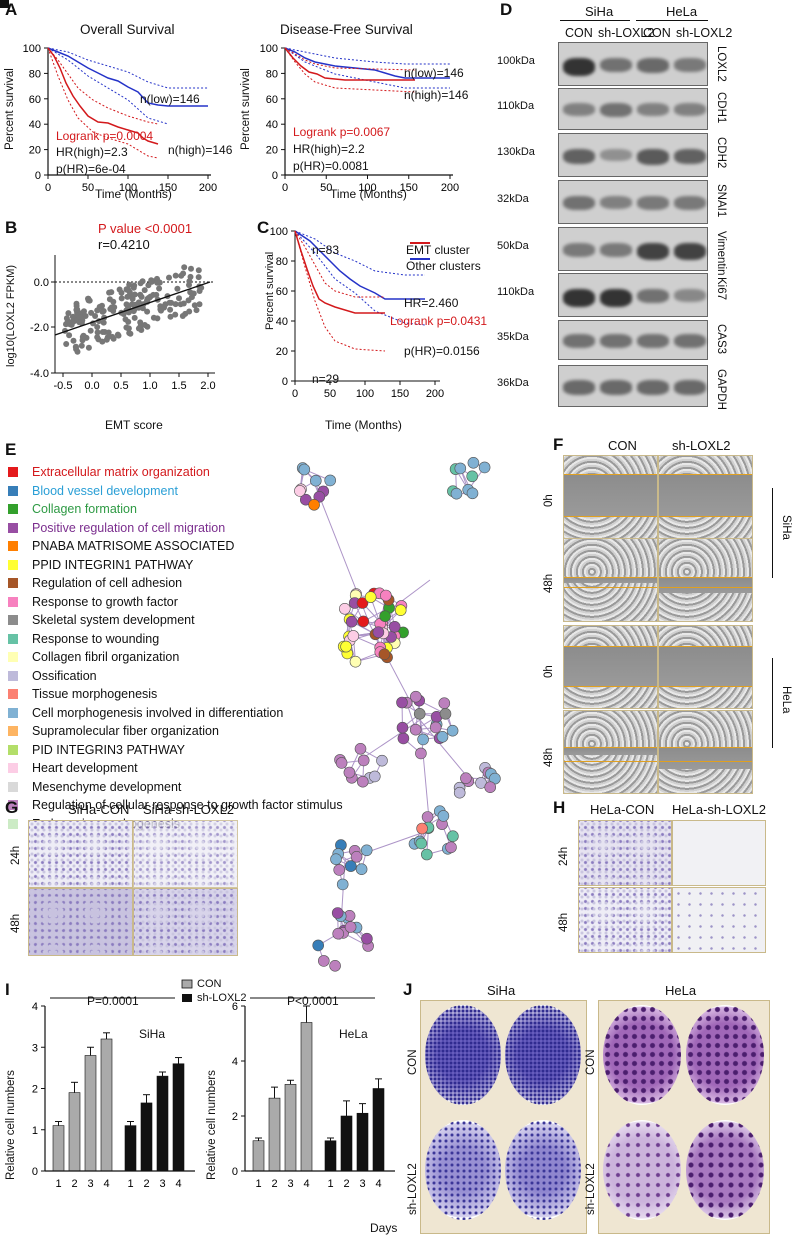 This screenshot has height=1243, width=792. I want to click on os-nlow: n(low)=146, so click(170, 99).